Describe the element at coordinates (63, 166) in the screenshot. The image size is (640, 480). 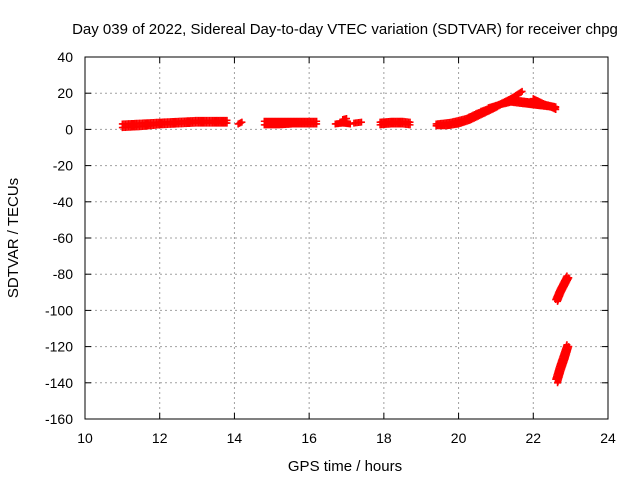
I see `y-tick-label: -20` at that location.